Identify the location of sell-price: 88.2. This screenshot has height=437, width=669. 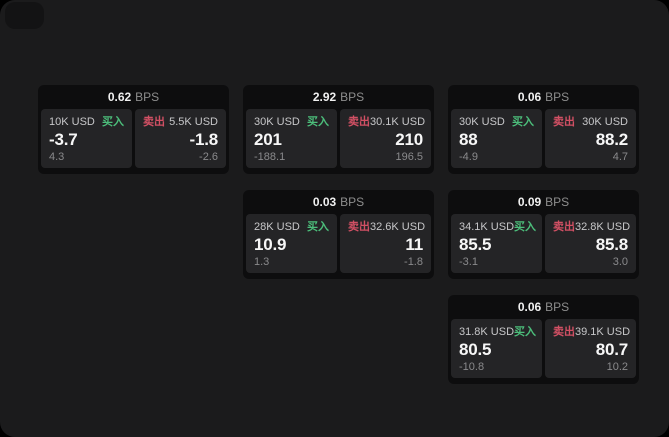
(611, 139).